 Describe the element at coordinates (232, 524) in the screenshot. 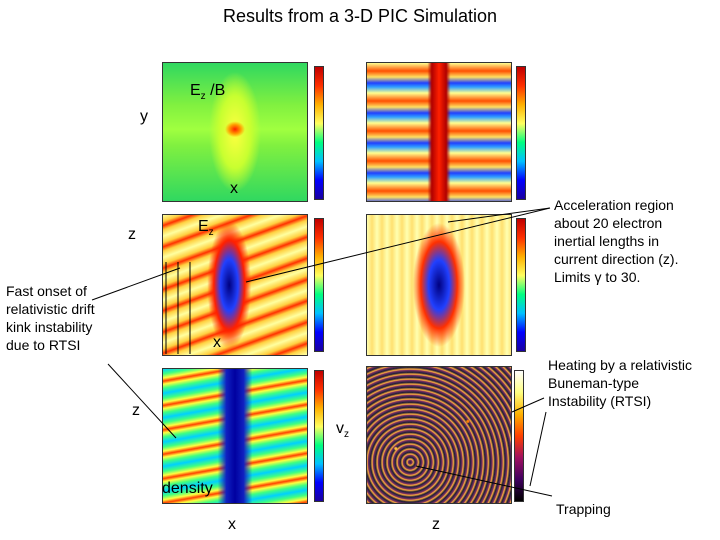

I see `x-axis-label-bottom: x` at that location.